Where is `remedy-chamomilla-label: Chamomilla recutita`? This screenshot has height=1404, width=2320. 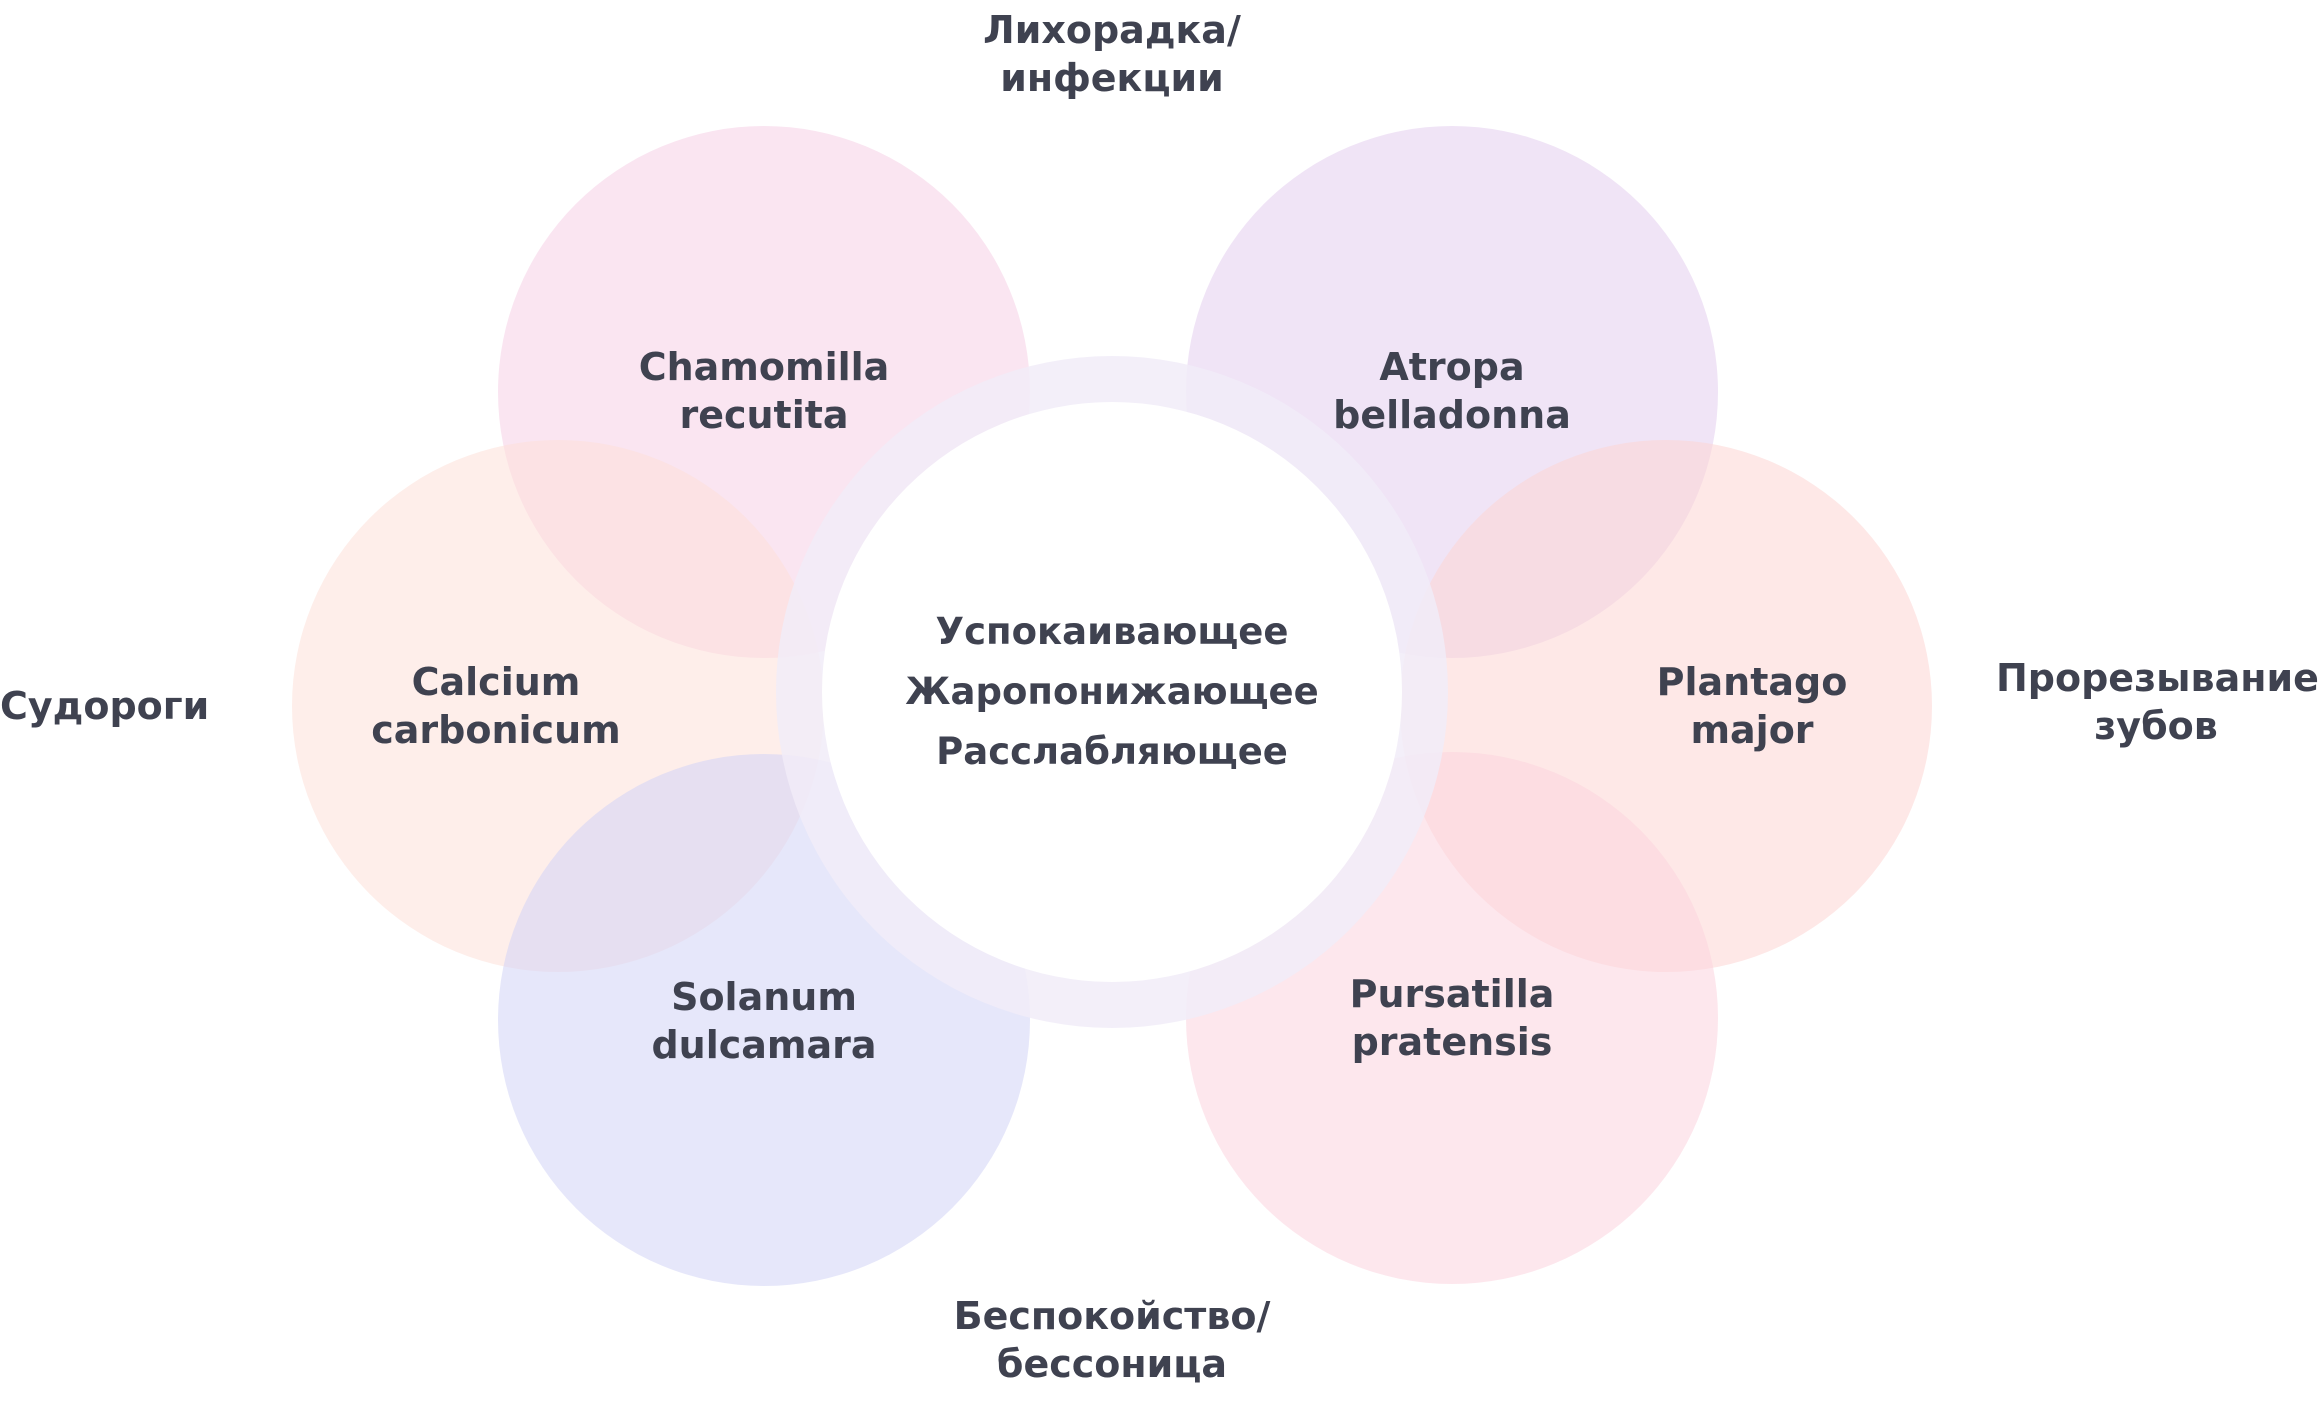 remedy-chamomilla-label: Chamomilla recutita is located at coordinates (764, 391).